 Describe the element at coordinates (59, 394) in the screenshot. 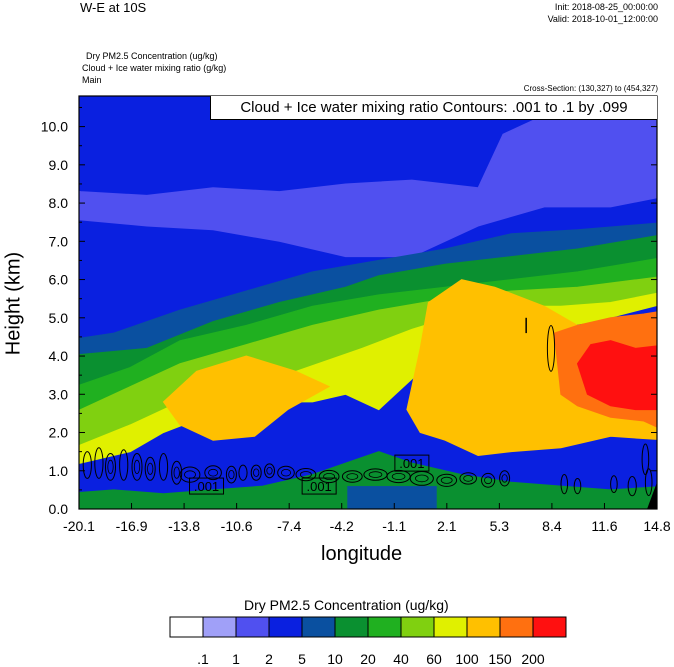

I see `y-tick-label: 3.0` at that location.